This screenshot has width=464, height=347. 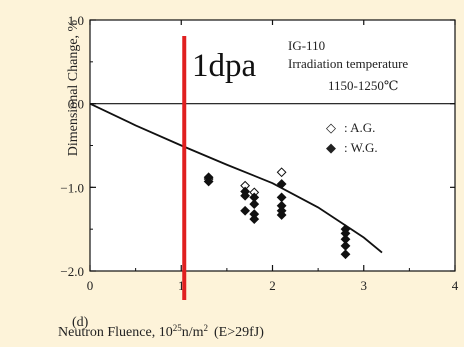 I want to click on x-tick-label: 2, so click(x=272, y=285).